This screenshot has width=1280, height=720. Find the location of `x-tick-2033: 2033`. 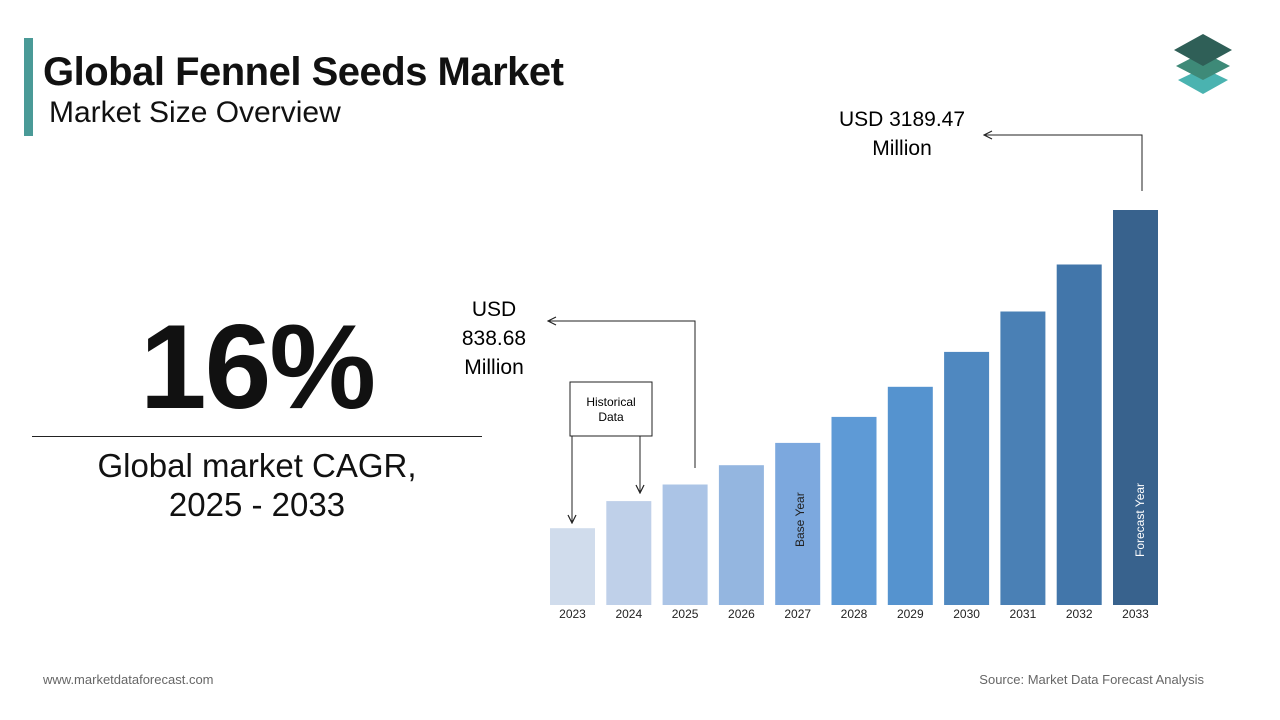

x-tick-2033: 2033 is located at coordinates (1135, 614).